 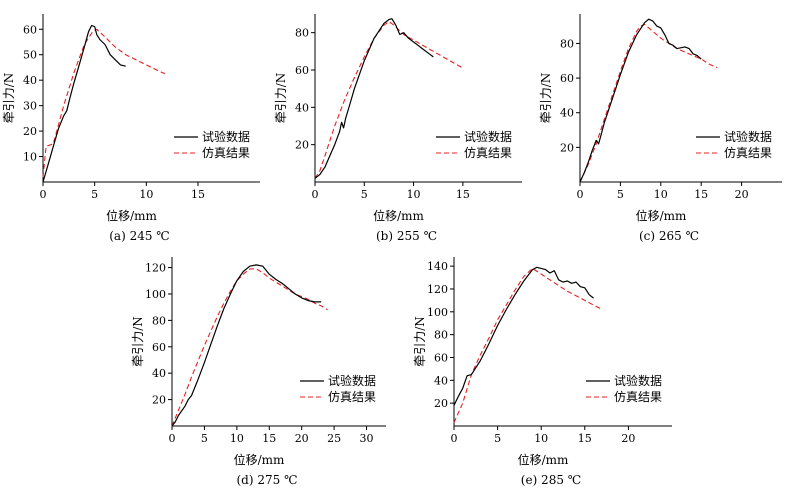 I want to click on chart-caption: (a) 245 ℃, so click(x=139, y=236).